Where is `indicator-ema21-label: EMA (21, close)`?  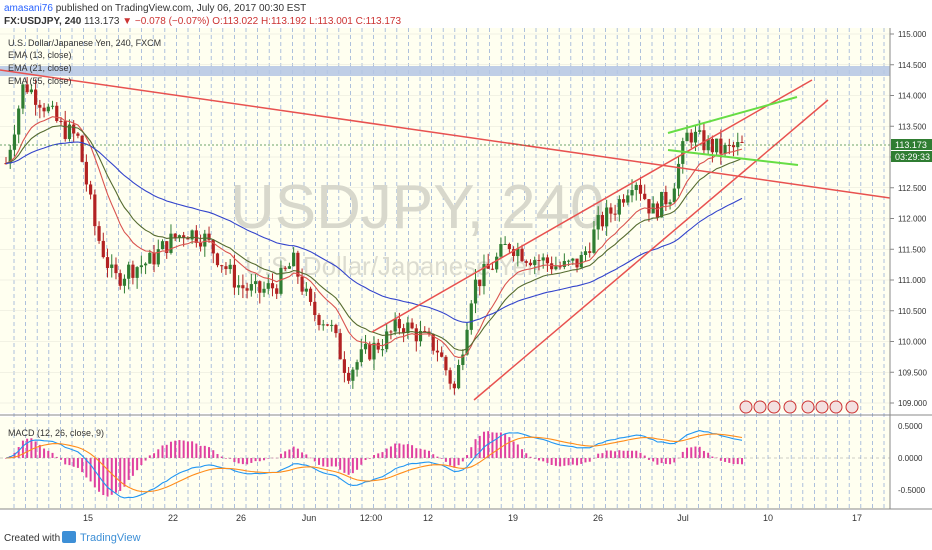
indicator-ema21-label: EMA (21, close) is located at coordinates (40, 68).